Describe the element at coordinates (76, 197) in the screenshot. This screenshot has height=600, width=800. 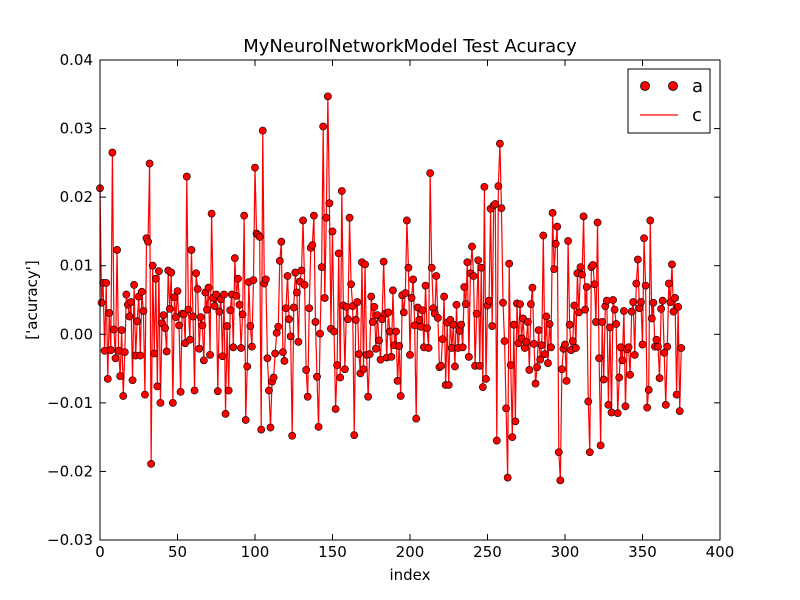
I see `y-tick-label: 0.02` at that location.